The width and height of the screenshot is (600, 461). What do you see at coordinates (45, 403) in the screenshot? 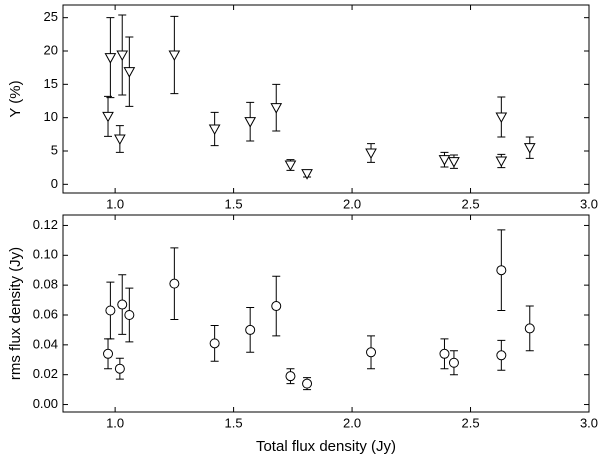
I see `y-tick-label: 0.00` at bounding box center [45, 403].